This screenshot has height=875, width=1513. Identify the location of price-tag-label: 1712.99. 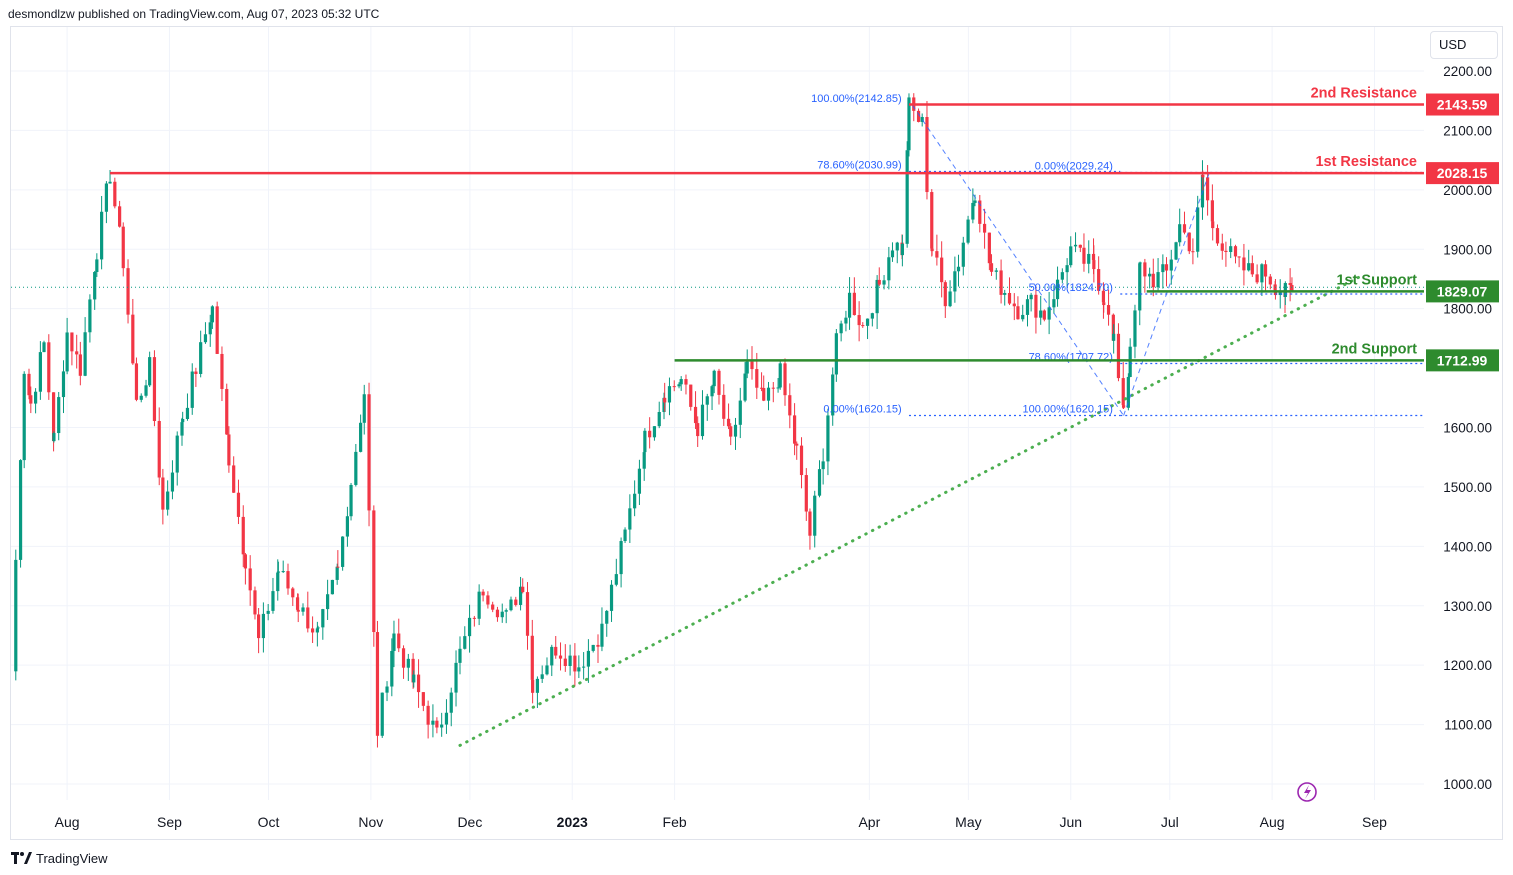
(1462, 360).